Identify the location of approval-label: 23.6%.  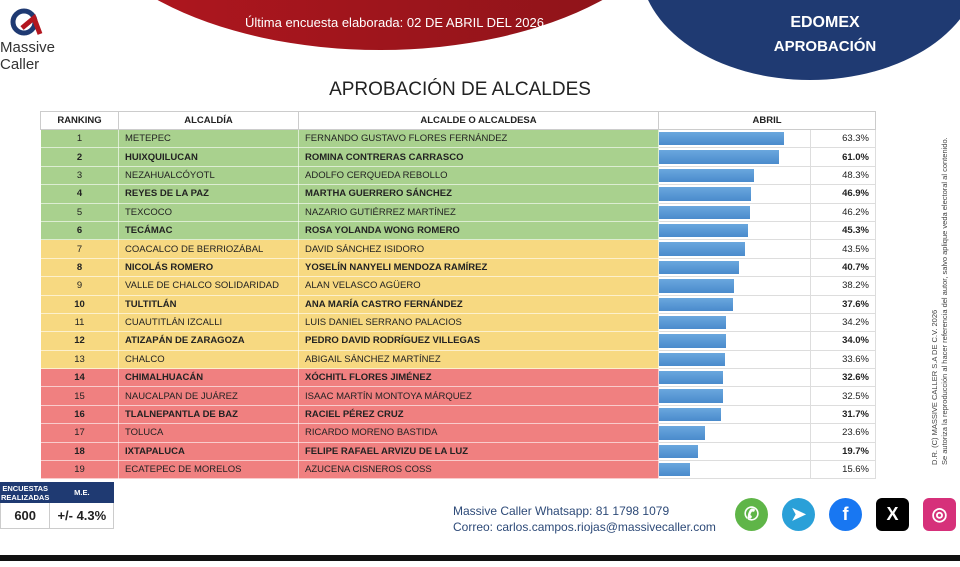
(843, 433).